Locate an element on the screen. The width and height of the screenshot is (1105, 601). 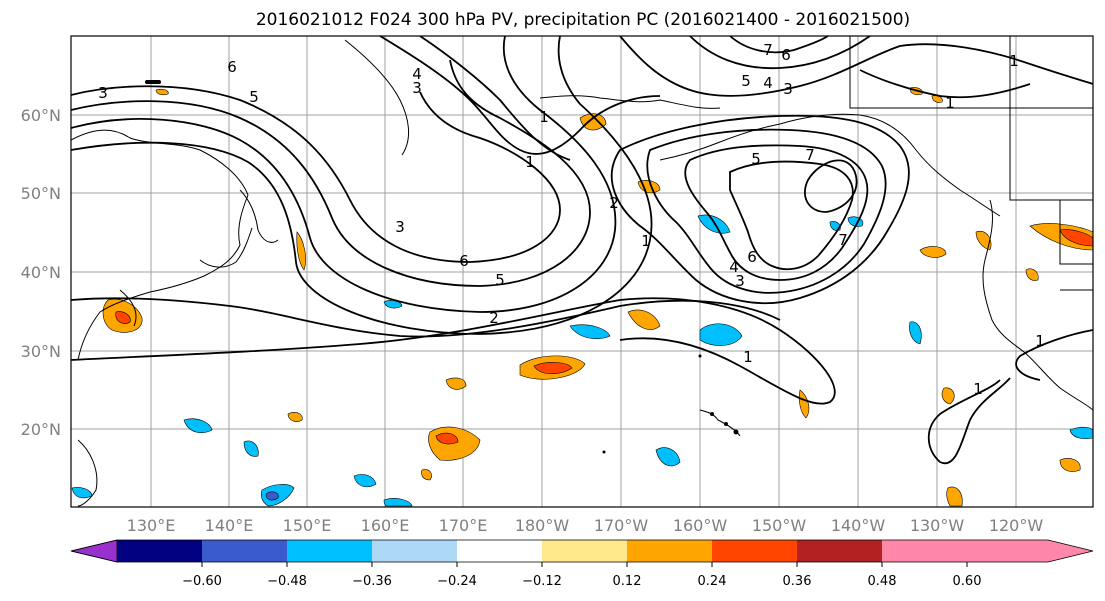
lat-label: 60°N is located at coordinates (41, 115).